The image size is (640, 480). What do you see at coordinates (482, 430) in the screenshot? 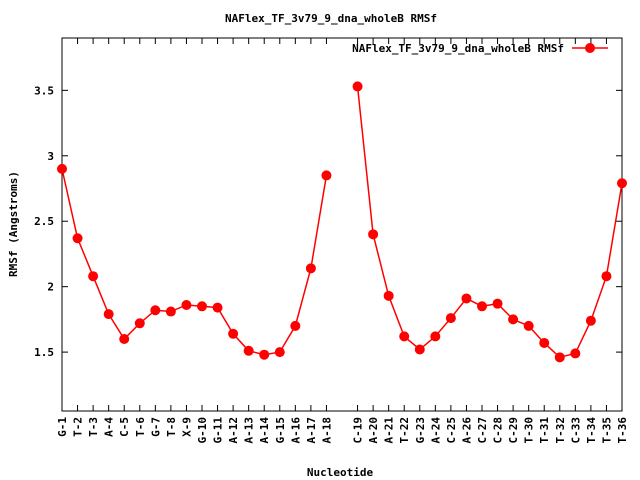
I see `x-tick-label: C-27` at bounding box center [482, 430].